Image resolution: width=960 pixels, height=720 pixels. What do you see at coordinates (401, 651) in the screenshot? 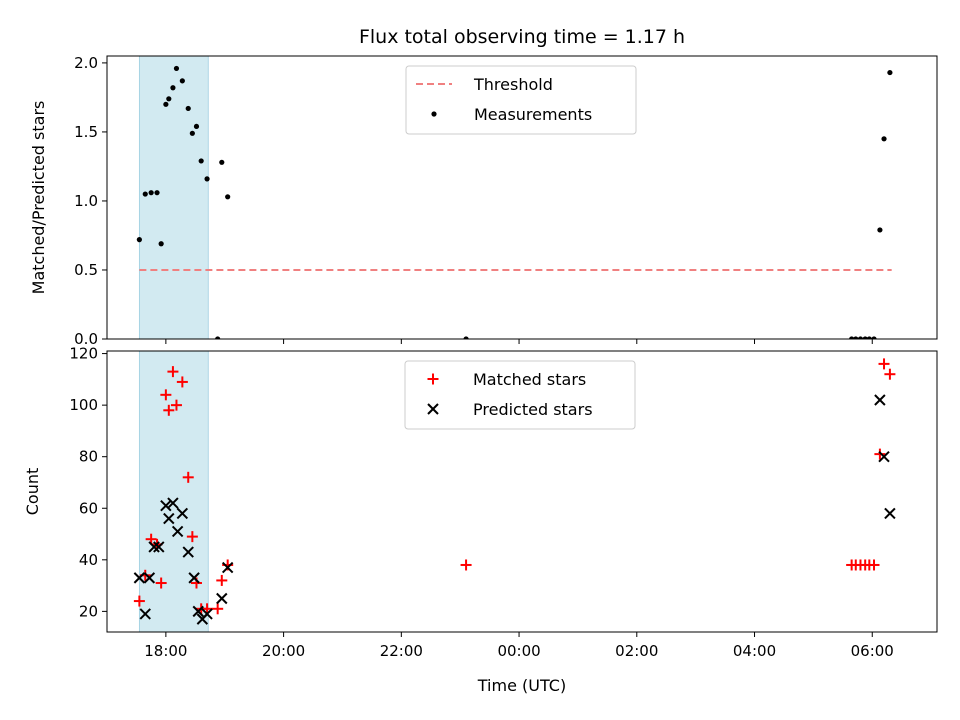
I see `x-tick-label: 22:00` at bounding box center [401, 651].